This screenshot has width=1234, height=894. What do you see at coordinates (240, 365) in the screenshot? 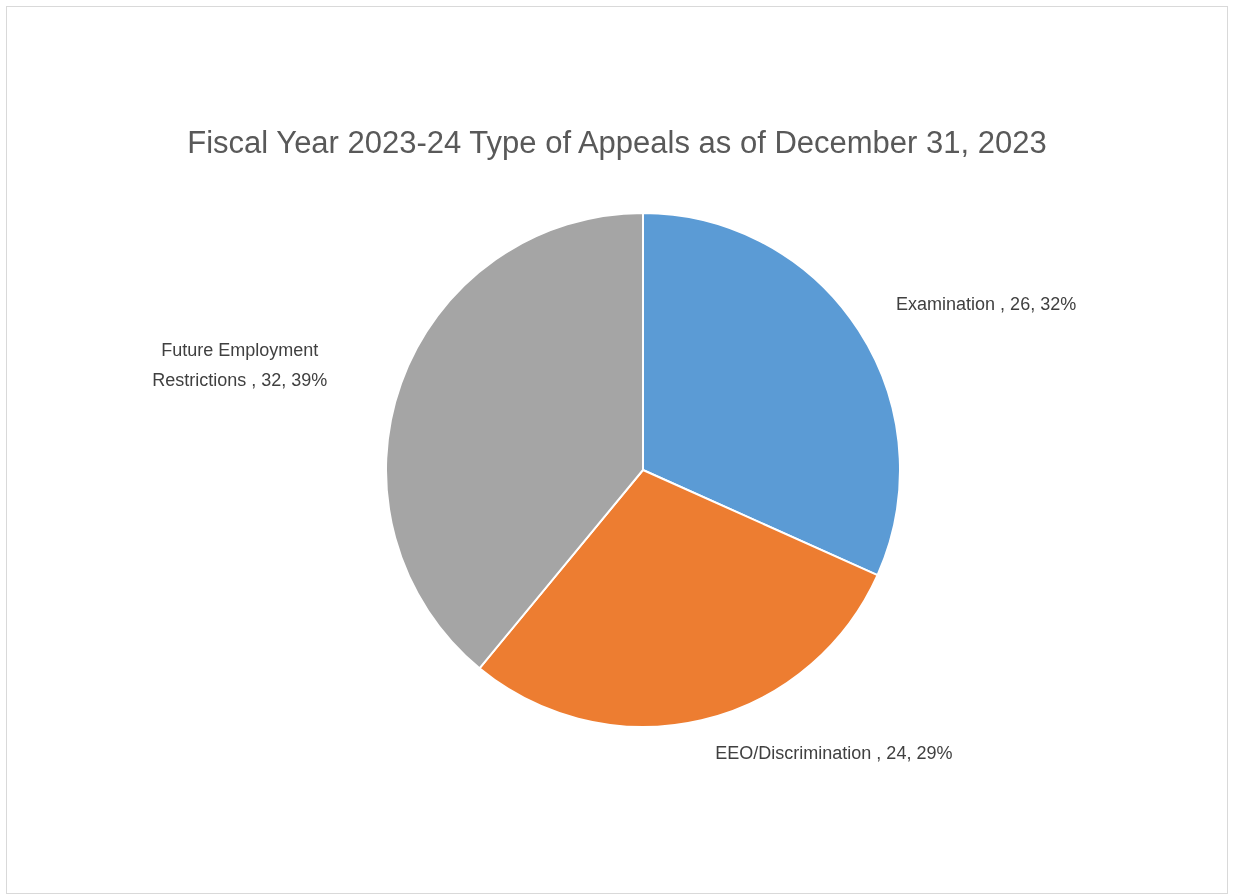
I see `slice-label: Future Employment Restrictions , 32, 39%` at bounding box center [240, 365].